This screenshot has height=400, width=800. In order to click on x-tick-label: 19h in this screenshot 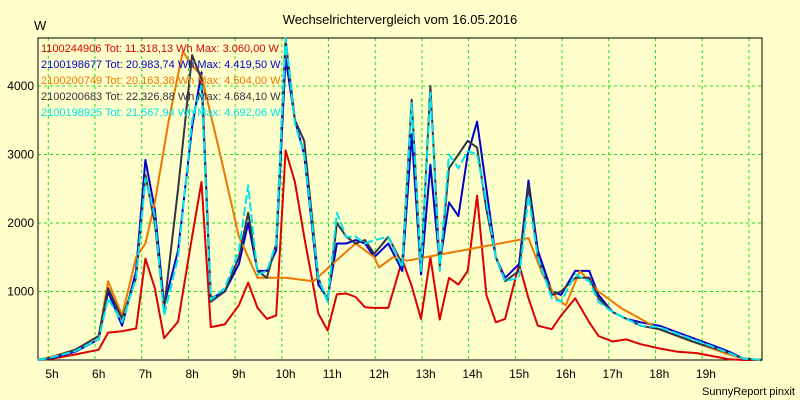, I will do `click(706, 374)`.